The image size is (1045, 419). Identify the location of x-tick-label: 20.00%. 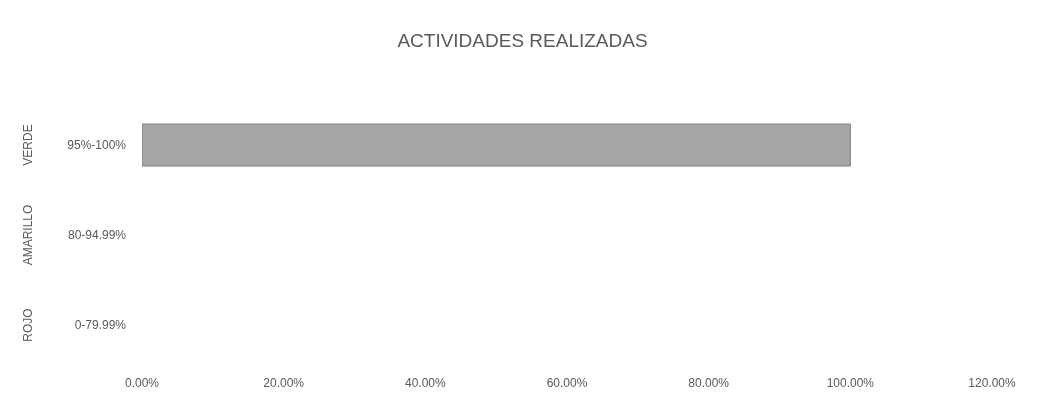
(284, 382).